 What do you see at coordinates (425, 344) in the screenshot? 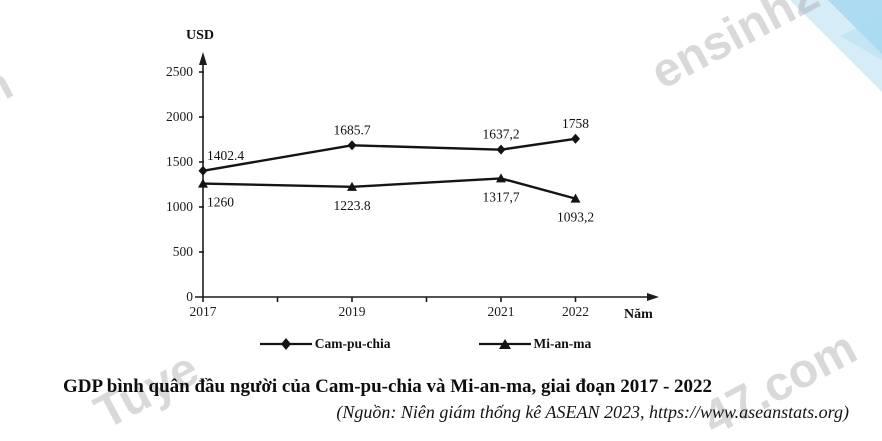
I see `chart-legend: Cam-pu-chia Mi-an-ma` at bounding box center [425, 344].